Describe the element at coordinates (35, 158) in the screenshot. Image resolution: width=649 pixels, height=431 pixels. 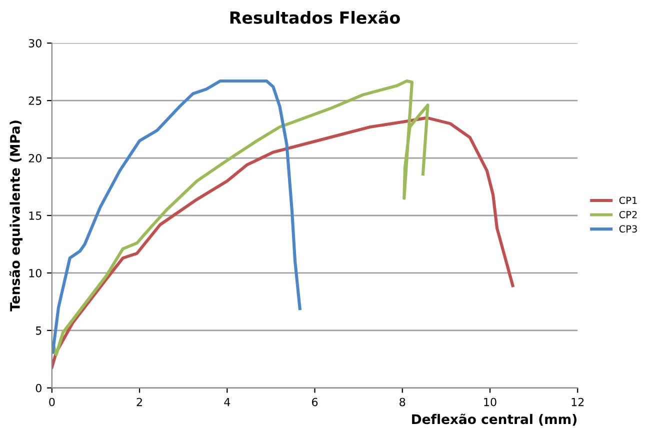
I see `y-tick-label: 20` at that location.